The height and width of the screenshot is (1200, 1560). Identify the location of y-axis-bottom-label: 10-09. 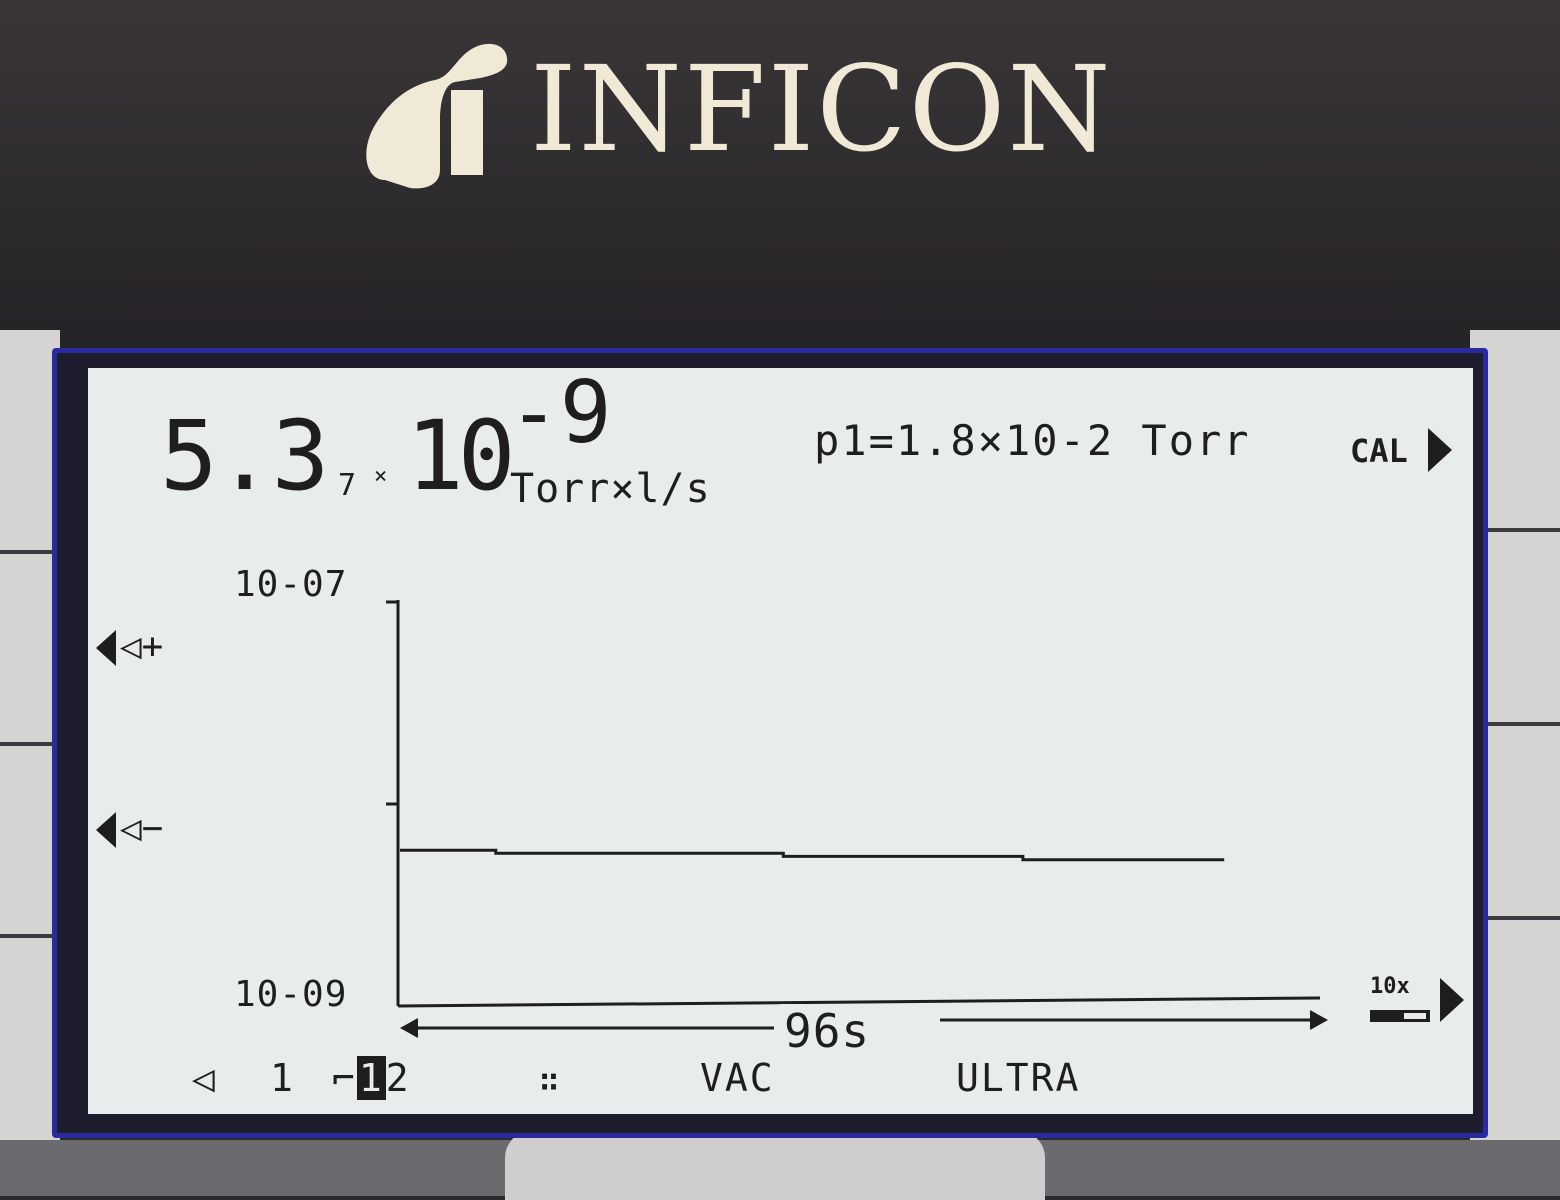
(291, 994).